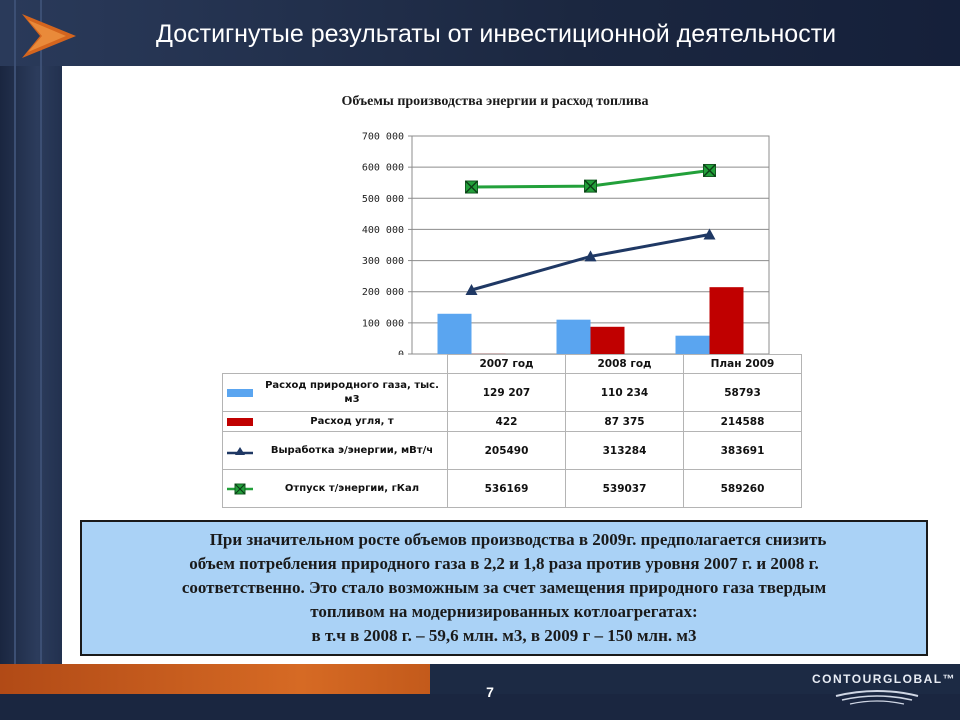 Image resolution: width=960 pixels, height=720 pixels. I want to click on data-label: 589260, so click(742, 488).